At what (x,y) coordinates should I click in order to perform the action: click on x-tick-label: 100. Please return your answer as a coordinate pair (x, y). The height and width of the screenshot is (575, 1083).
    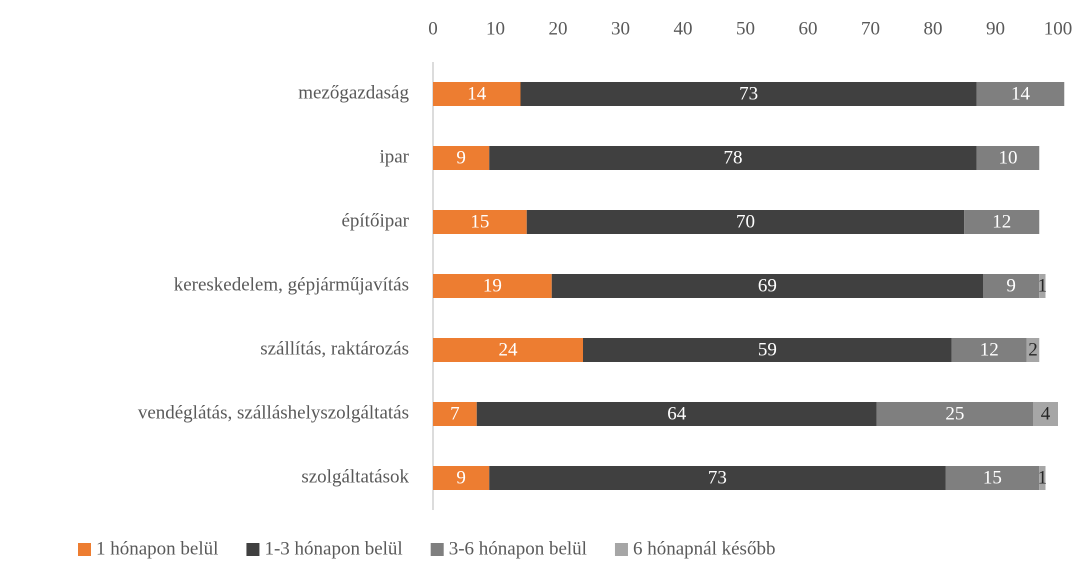
    Looking at the image, I should click on (1058, 28).